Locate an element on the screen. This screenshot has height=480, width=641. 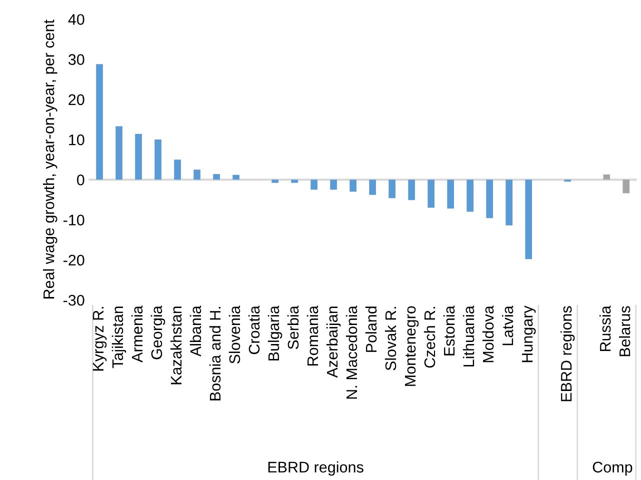
y-tick-label: -30 is located at coordinates (73, 300).